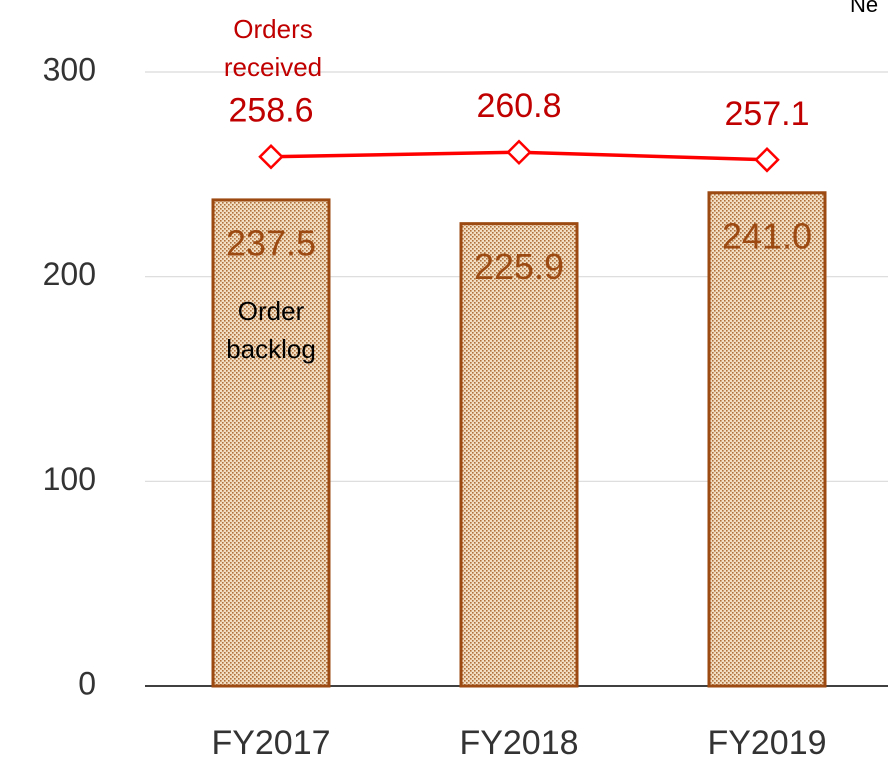  I want to click on data-label: 241.0, so click(767, 235).